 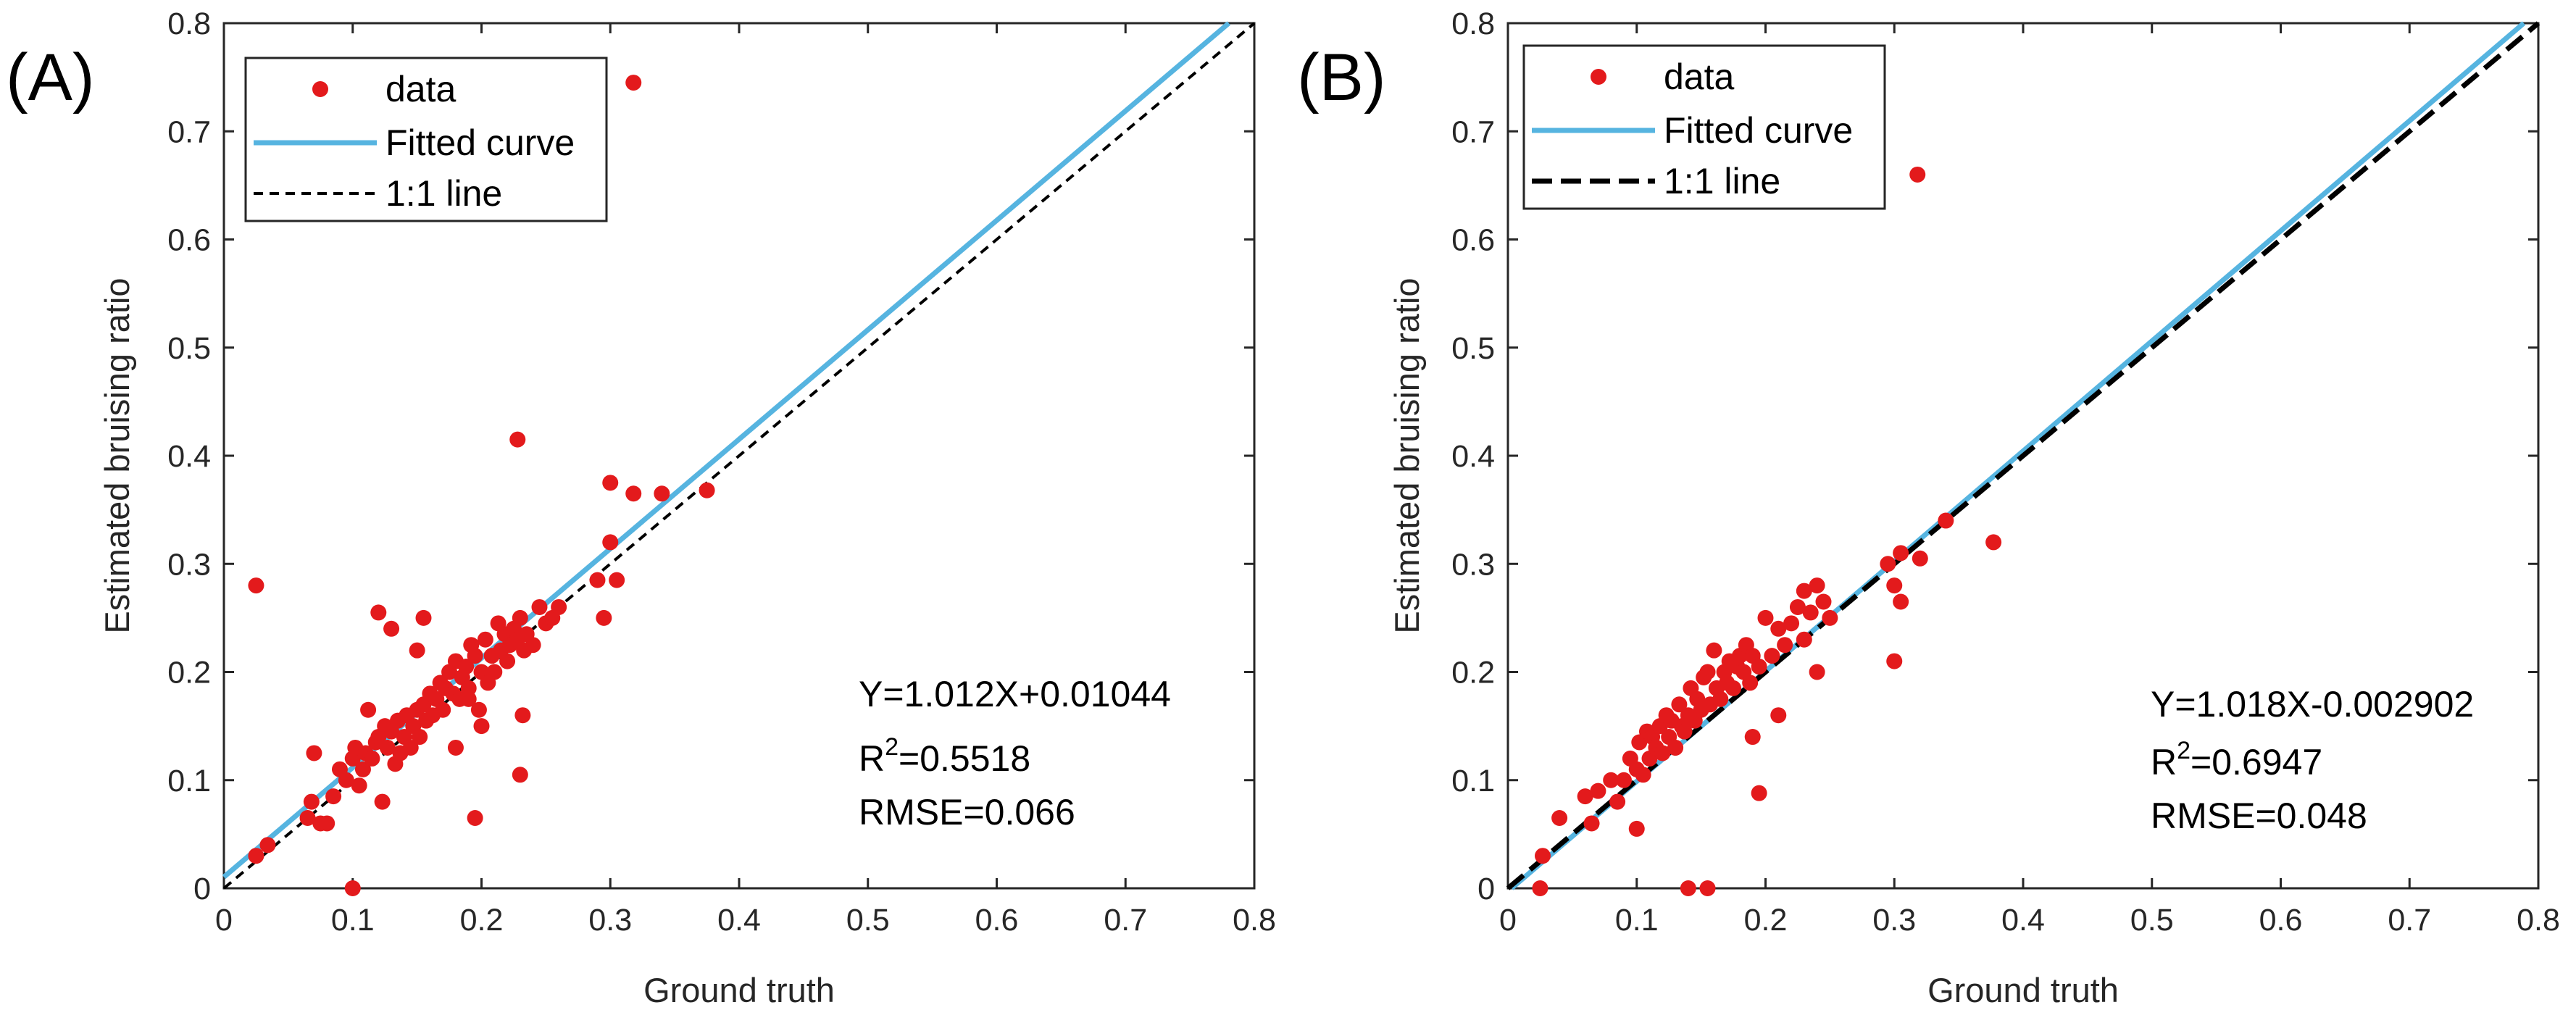 What do you see at coordinates (872, 758) in the screenshot?
I see `panel-a-r-label: R` at bounding box center [872, 758].